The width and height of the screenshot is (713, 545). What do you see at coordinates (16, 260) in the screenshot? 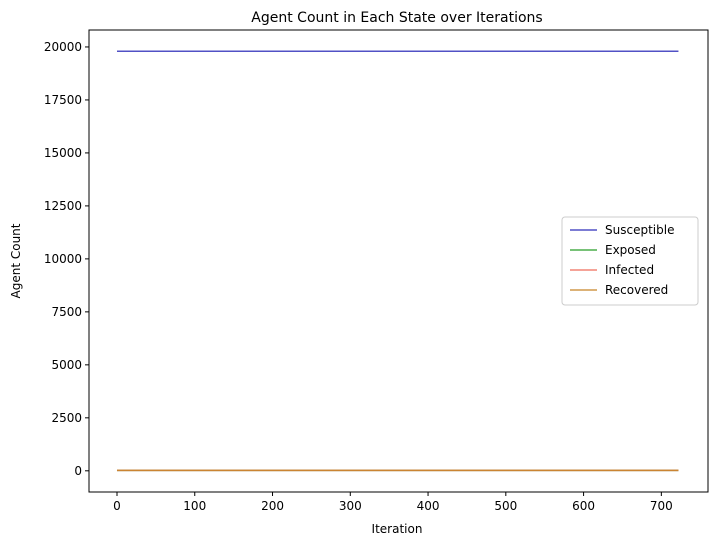
I see `y-axis-label: Agent Count` at bounding box center [16, 260].